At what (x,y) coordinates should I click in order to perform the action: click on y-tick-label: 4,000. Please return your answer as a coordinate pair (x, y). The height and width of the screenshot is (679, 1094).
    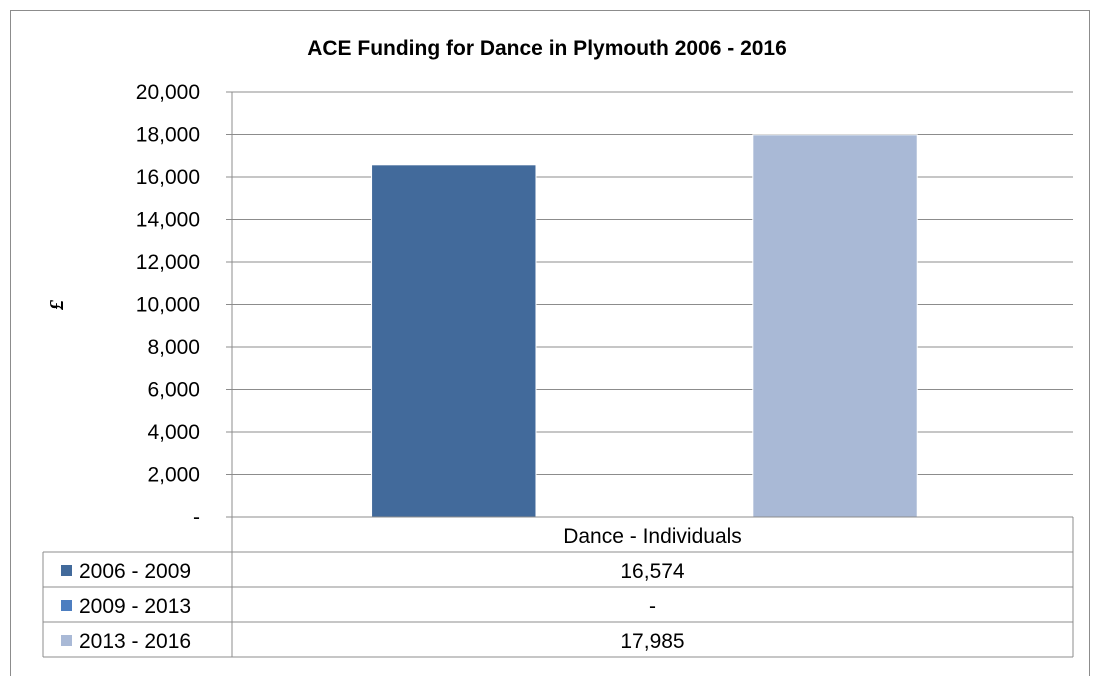
    Looking at the image, I should click on (173, 432).